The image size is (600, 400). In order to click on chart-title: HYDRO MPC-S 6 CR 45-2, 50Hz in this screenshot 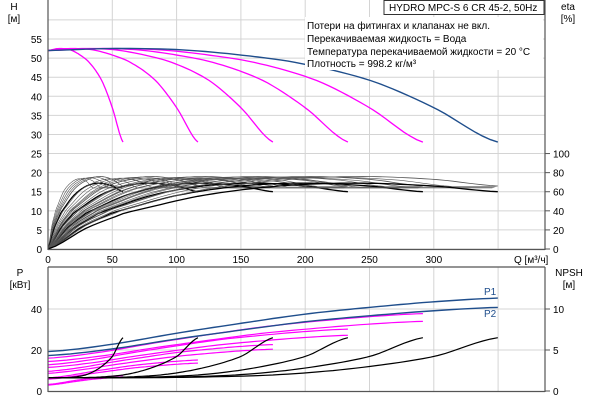, I will do `click(463, 8)`.